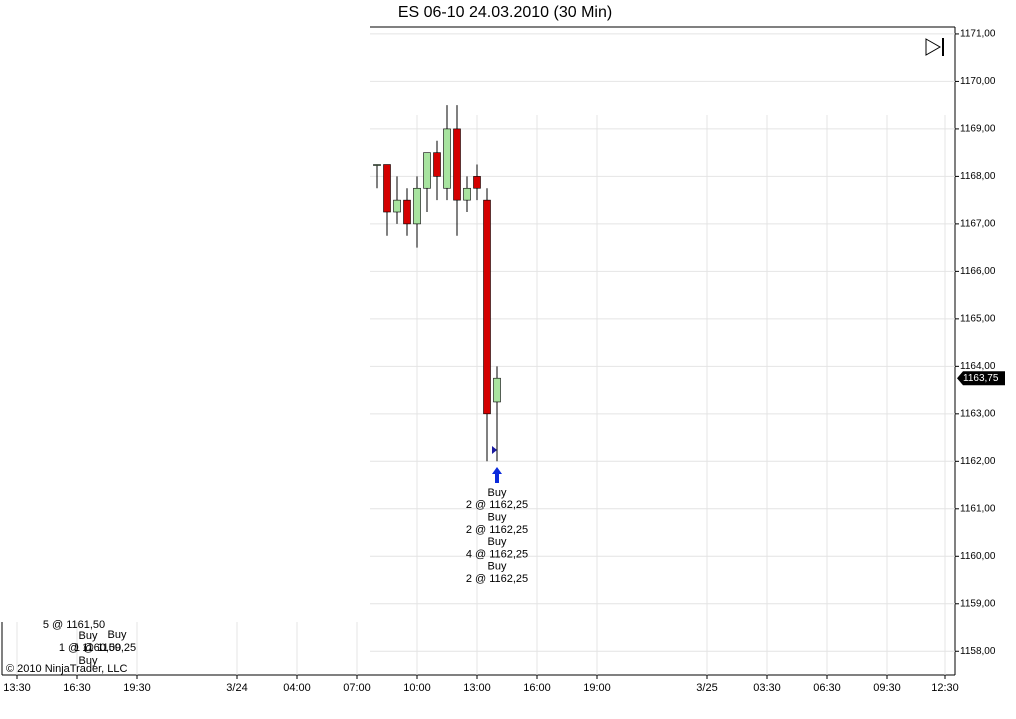 The image size is (1016, 719). I want to click on x-tick-label: 12:30, so click(945, 688).